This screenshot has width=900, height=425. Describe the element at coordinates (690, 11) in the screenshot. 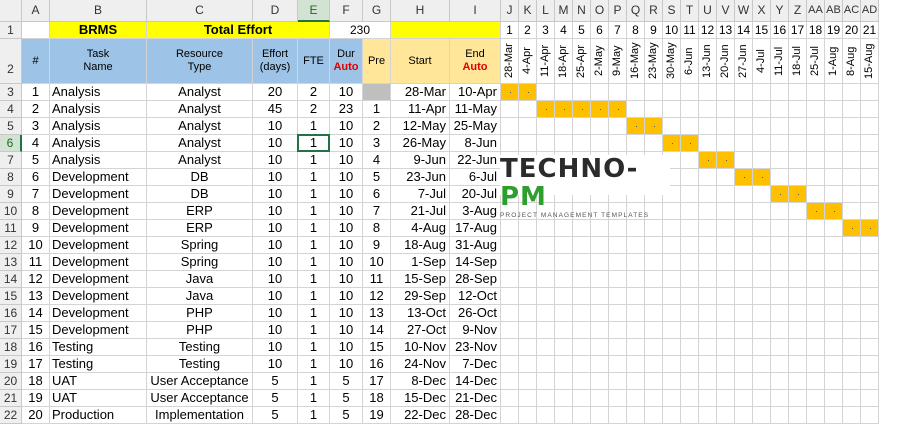

I see `column-header-t: T` at that location.